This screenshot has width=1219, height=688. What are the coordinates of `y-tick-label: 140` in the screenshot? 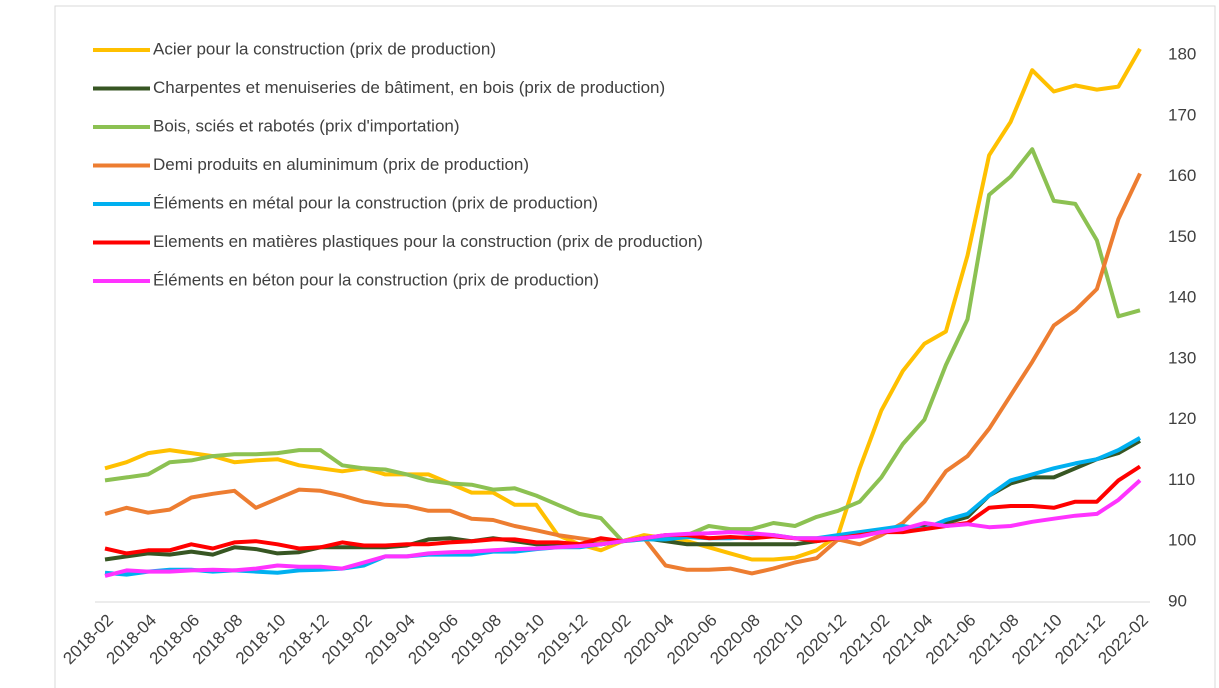 It's located at (1182, 297).